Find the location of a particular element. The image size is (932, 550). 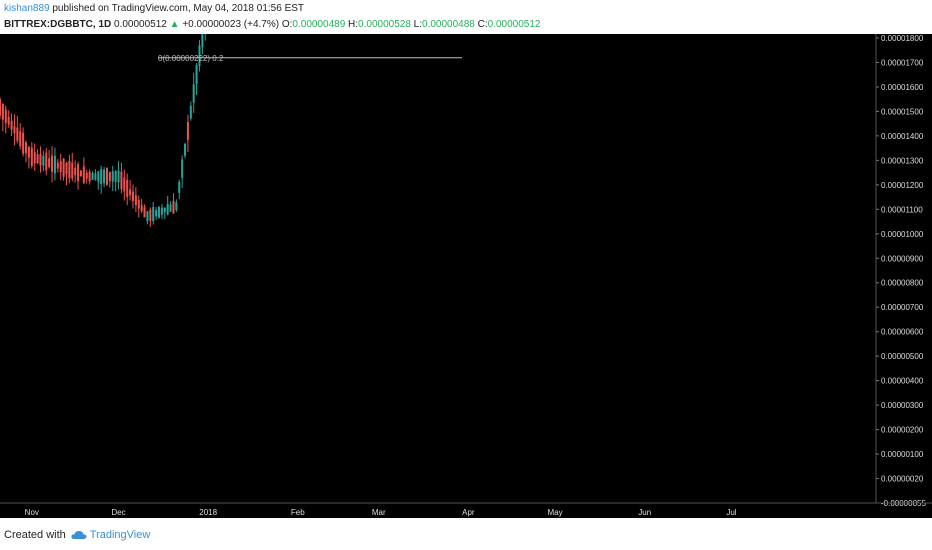

time-tick-label: Nov is located at coordinates (32, 512).